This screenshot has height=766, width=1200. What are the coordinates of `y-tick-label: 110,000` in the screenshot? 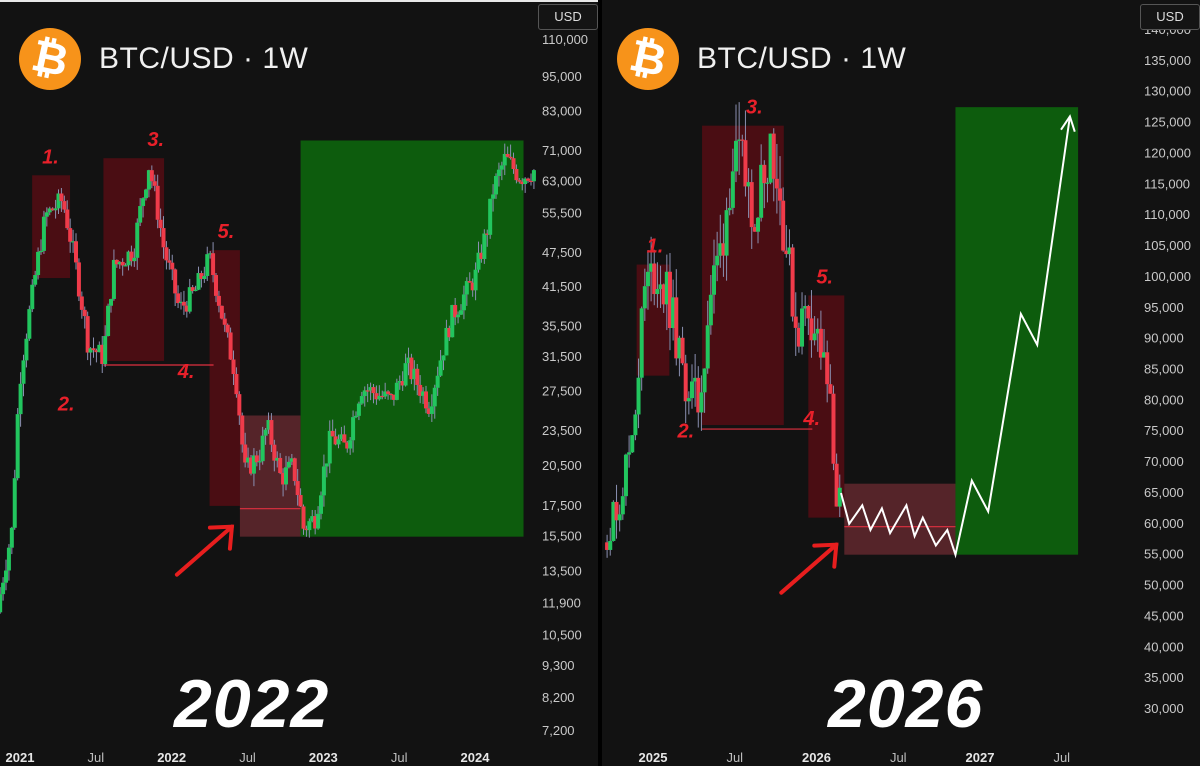 It's located at (565, 39).